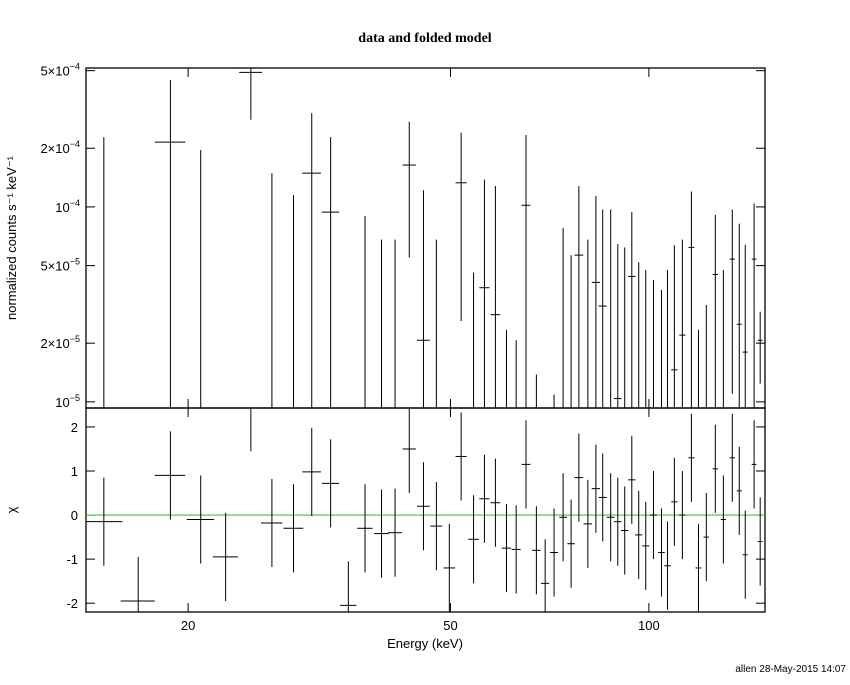 This screenshot has height=685, width=850. Describe the element at coordinates (188, 625) in the screenshot. I see `x-tick-label: 20` at that location.